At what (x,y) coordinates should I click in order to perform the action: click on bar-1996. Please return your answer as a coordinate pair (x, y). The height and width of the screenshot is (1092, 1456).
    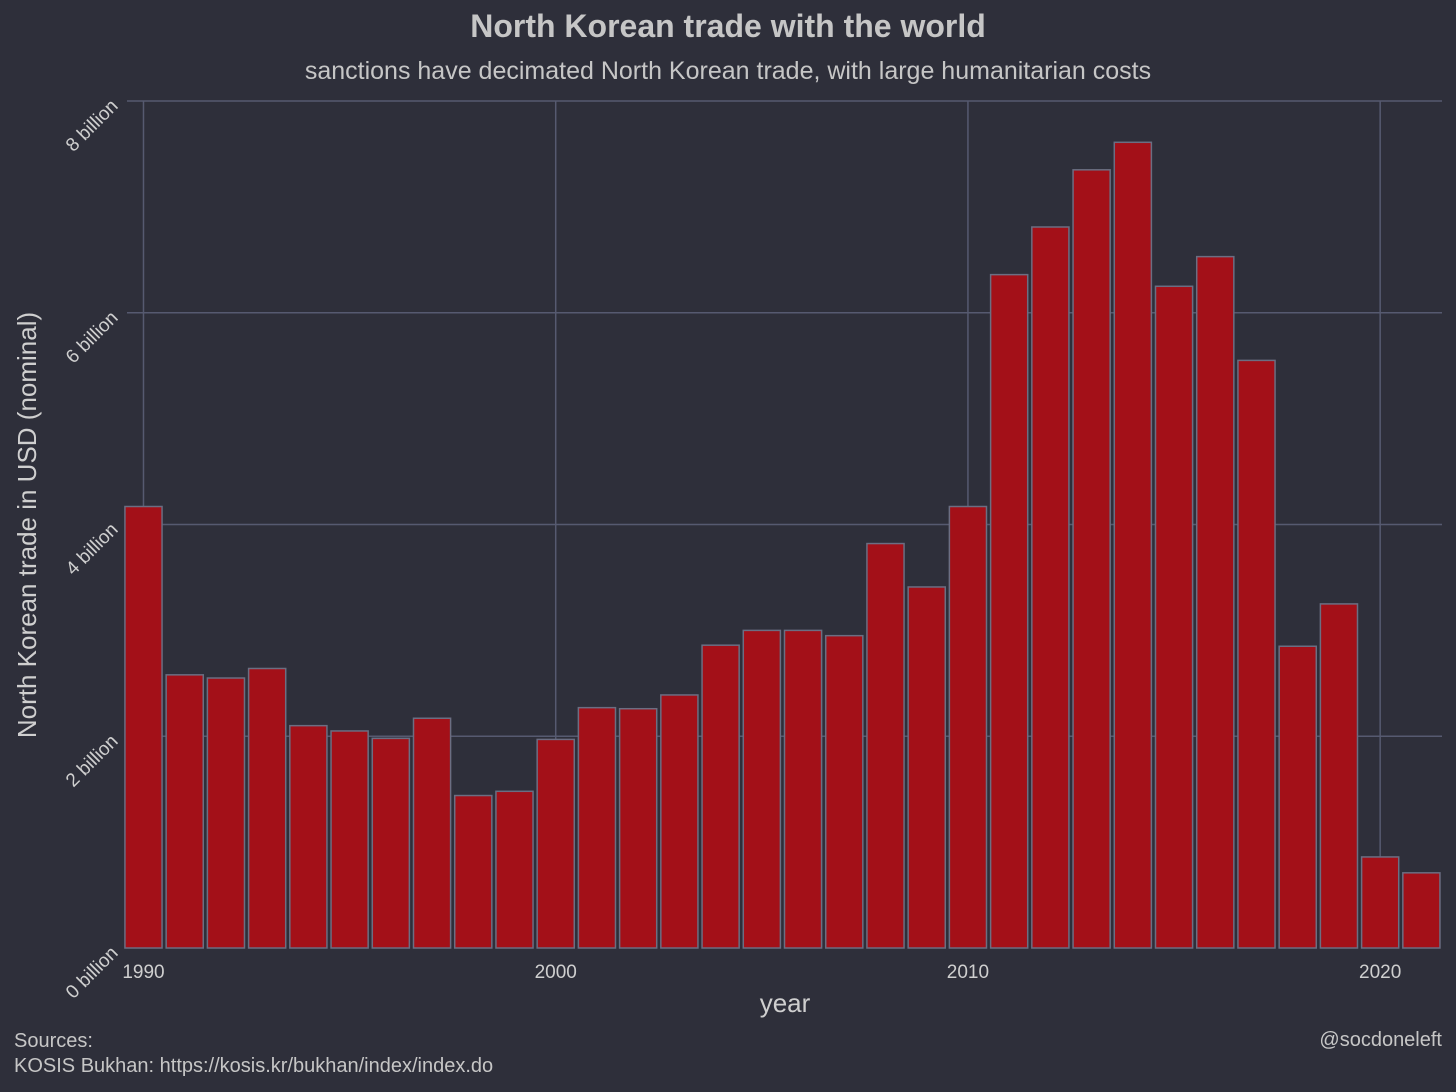
    Looking at the image, I should click on (391, 843).